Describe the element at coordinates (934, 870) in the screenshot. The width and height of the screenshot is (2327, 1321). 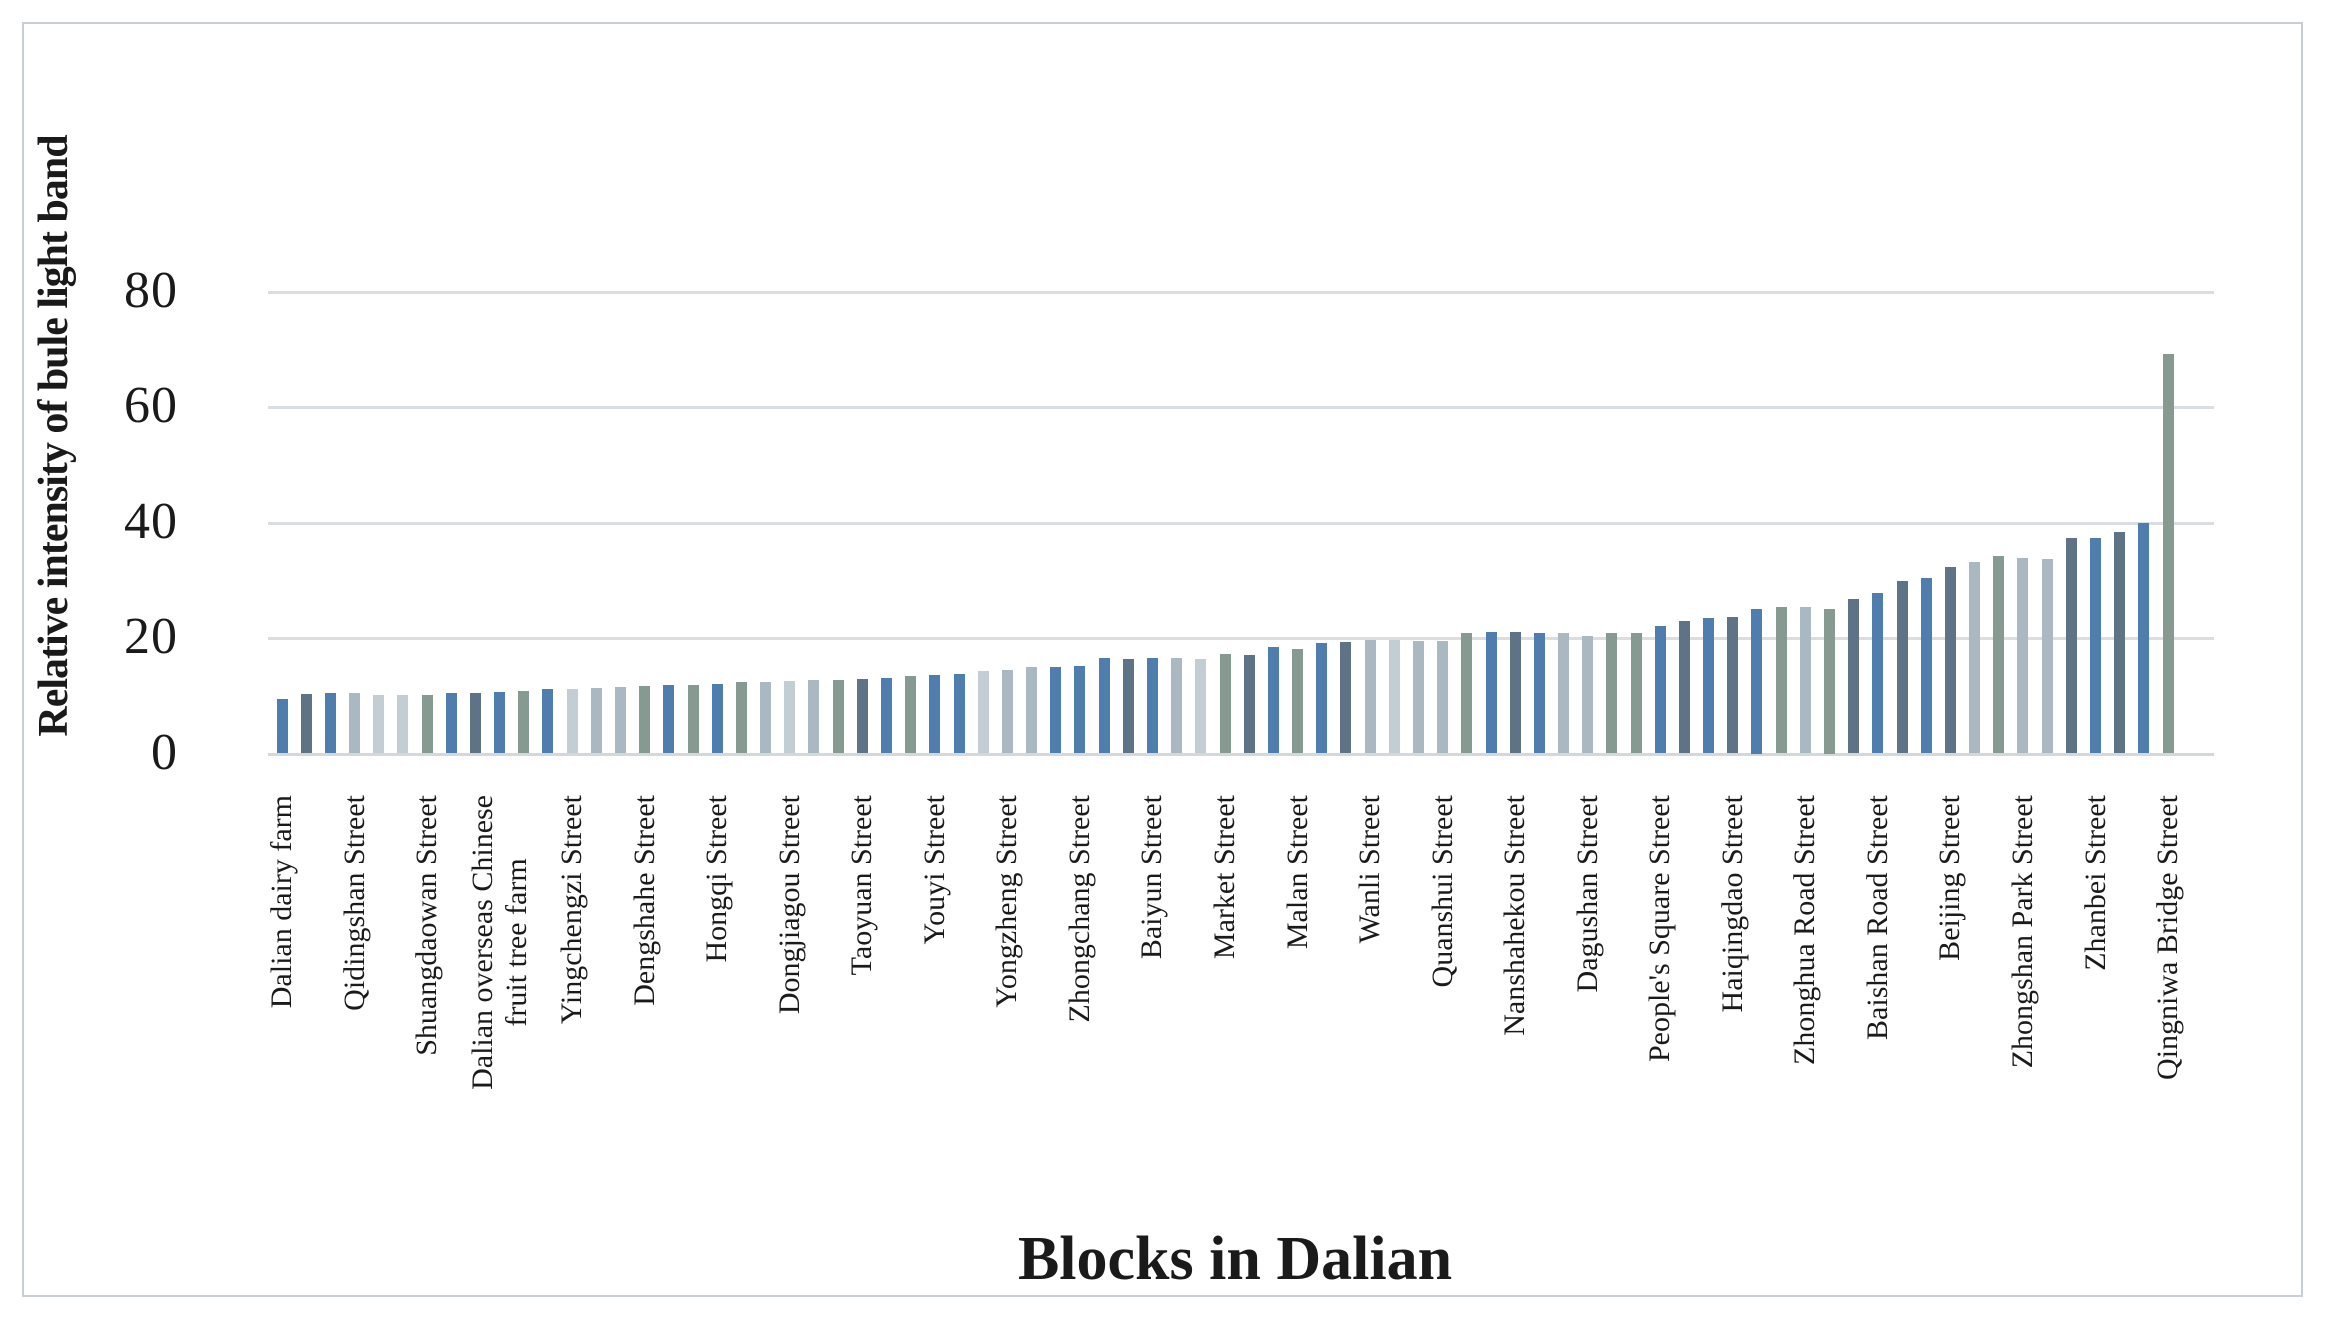
I see `x-tick-label: Youyi Street` at that location.